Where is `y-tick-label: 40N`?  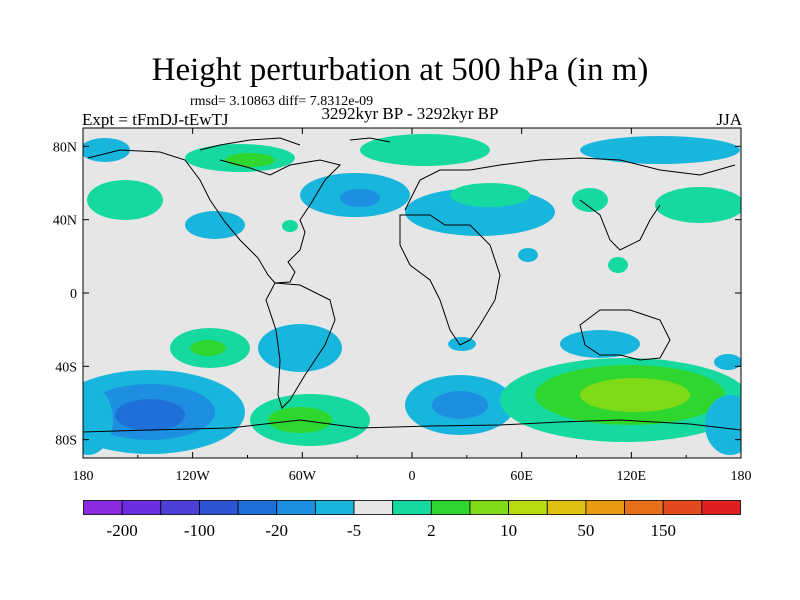 y-tick-label: 40N is located at coordinates (65, 221).